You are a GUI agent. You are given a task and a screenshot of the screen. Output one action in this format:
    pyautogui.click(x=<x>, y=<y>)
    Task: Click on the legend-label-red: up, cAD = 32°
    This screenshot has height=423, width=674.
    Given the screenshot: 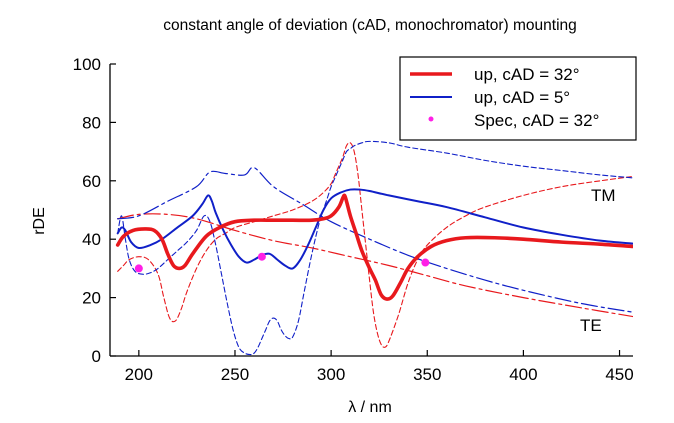 What is the action you would take?
    pyautogui.click(x=527, y=74)
    